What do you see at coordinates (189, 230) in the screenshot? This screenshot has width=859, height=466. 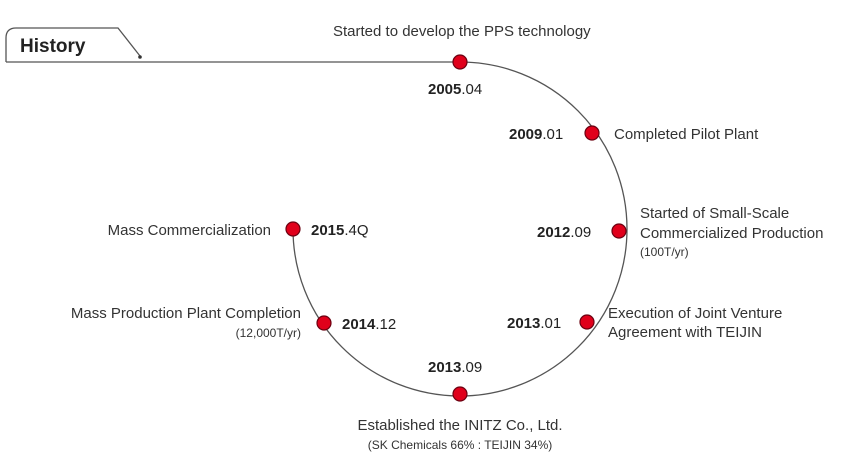 I see `event-label: Mass Commercialization` at bounding box center [189, 230].